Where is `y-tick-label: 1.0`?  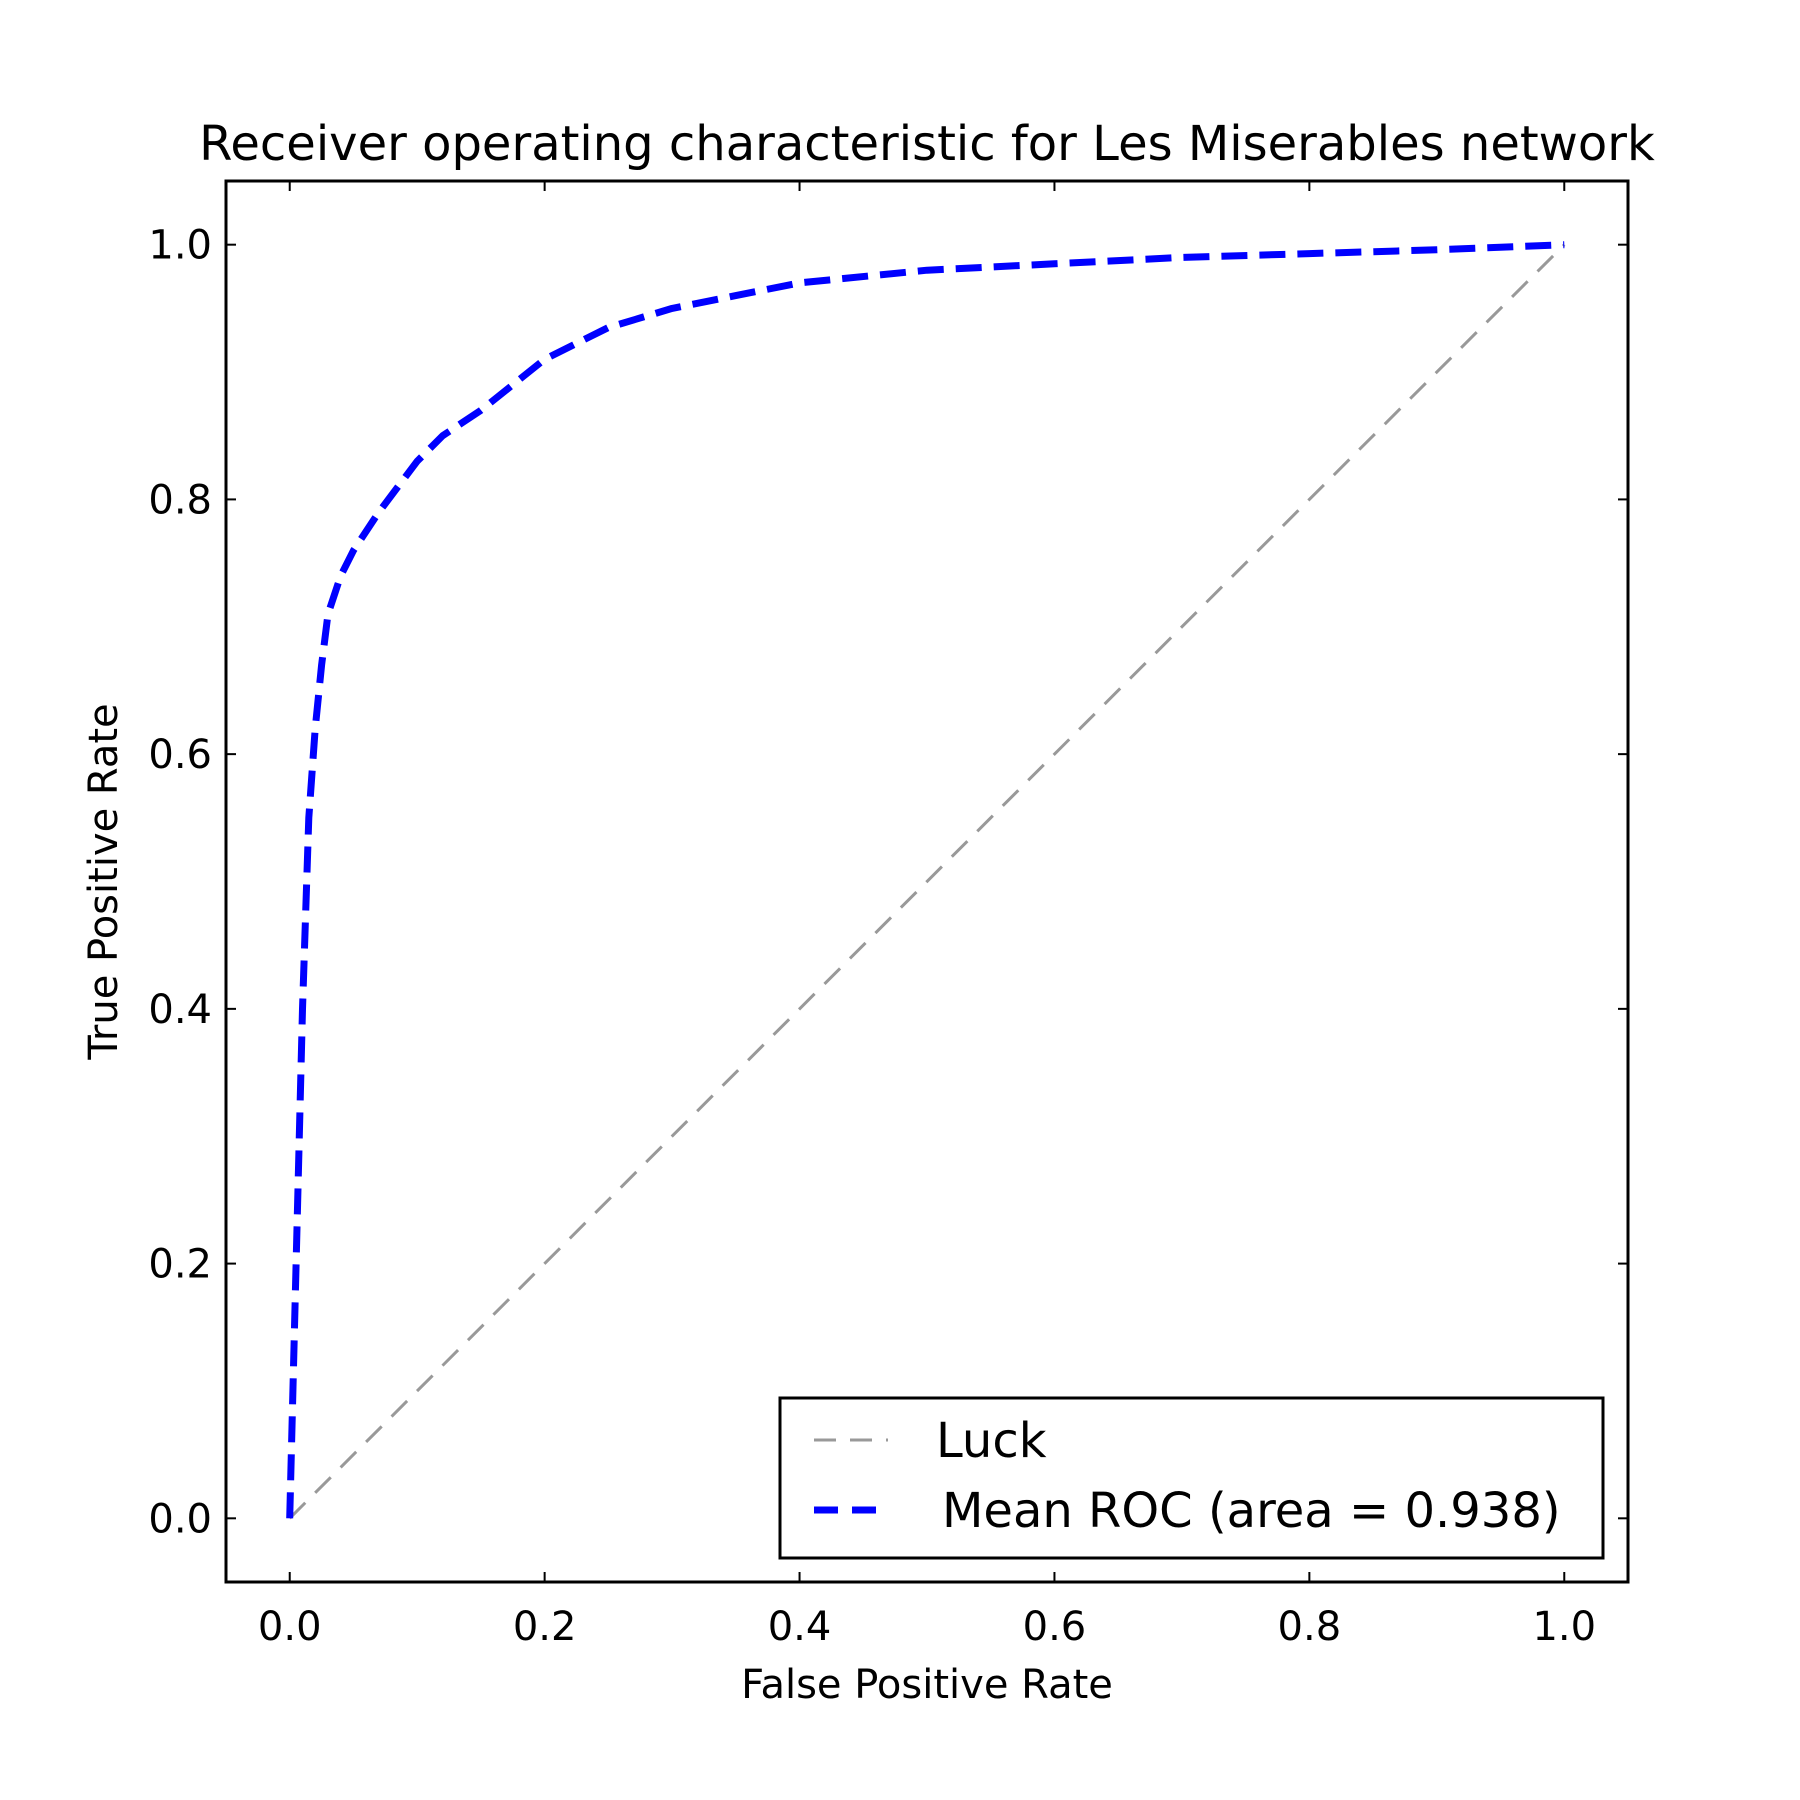
y-tick-label: 1.0 is located at coordinates (180, 246).